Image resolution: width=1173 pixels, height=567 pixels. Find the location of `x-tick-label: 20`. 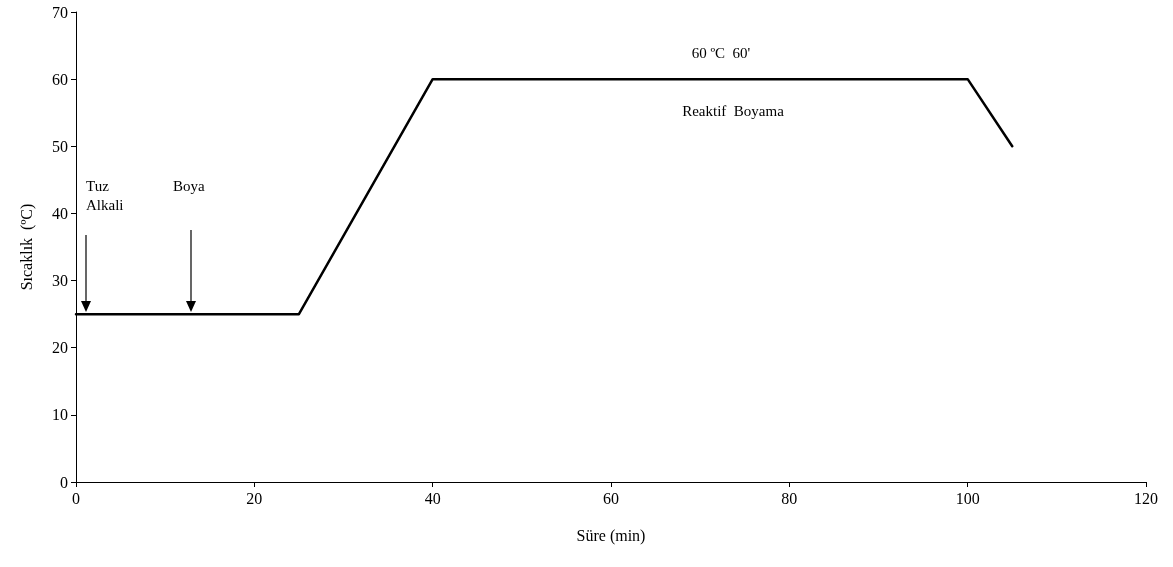

x-tick-label: 20 is located at coordinates (254, 498).